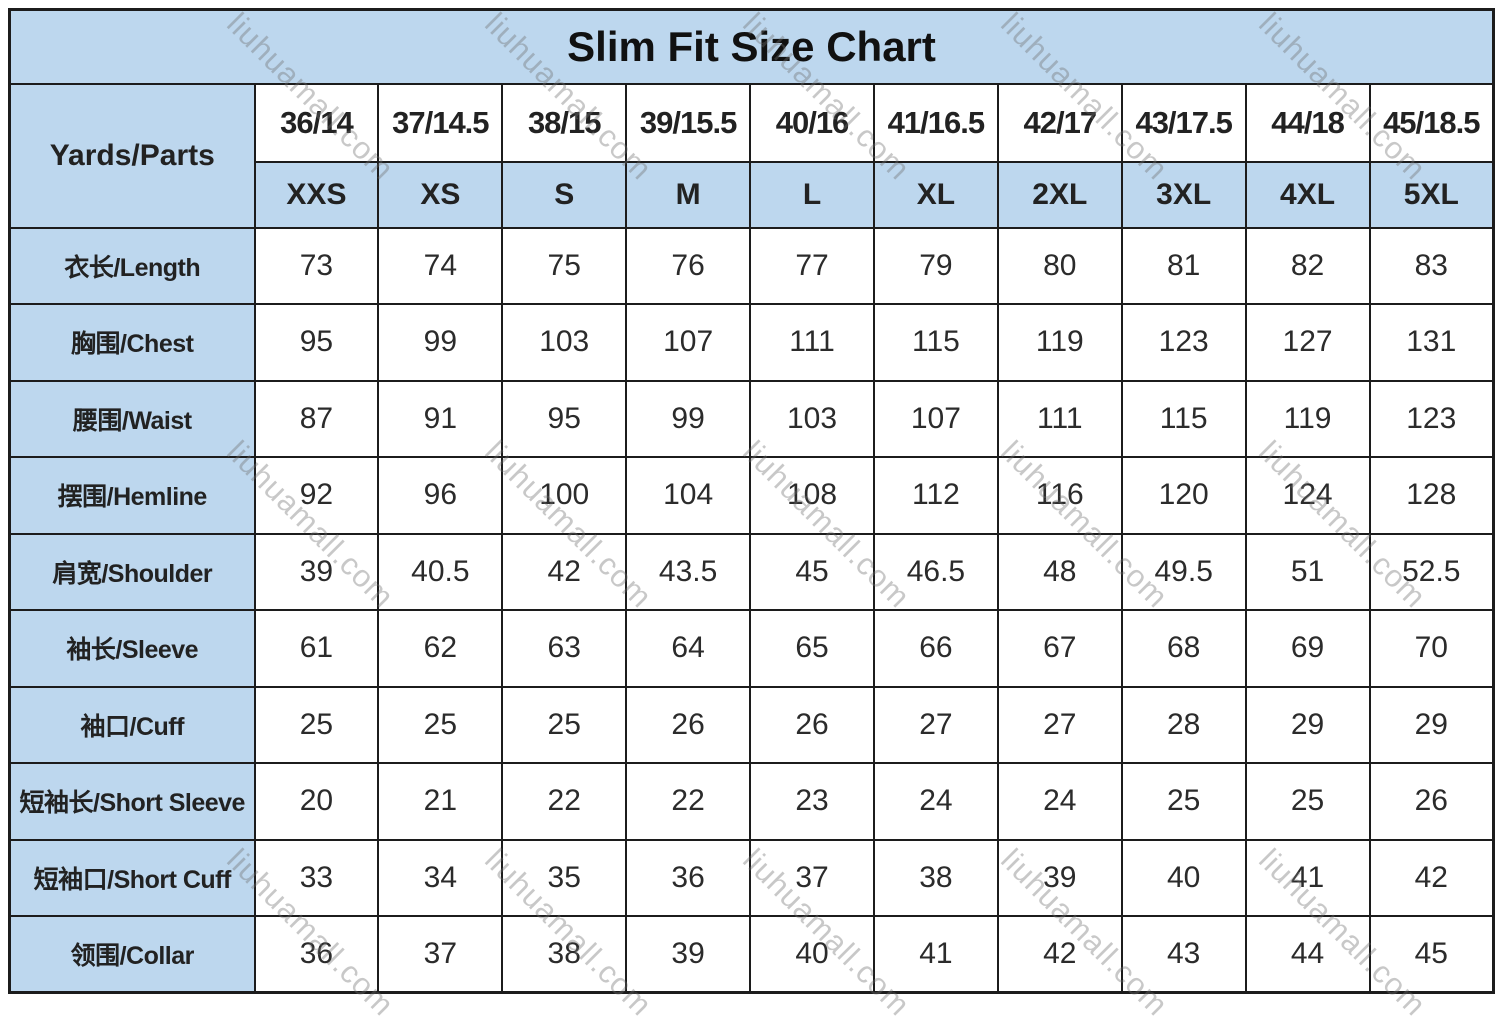 This screenshot has height=1024, width=1500. I want to click on corner-header-yards-parts: Yards/Parts, so click(132, 155).